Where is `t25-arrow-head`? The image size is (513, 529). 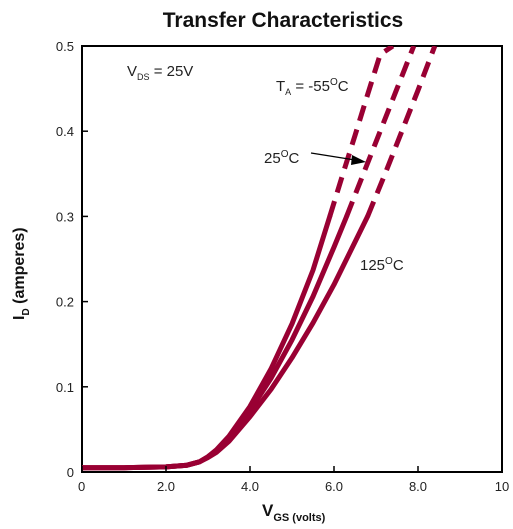 t25-arrow-head is located at coordinates (358, 160).